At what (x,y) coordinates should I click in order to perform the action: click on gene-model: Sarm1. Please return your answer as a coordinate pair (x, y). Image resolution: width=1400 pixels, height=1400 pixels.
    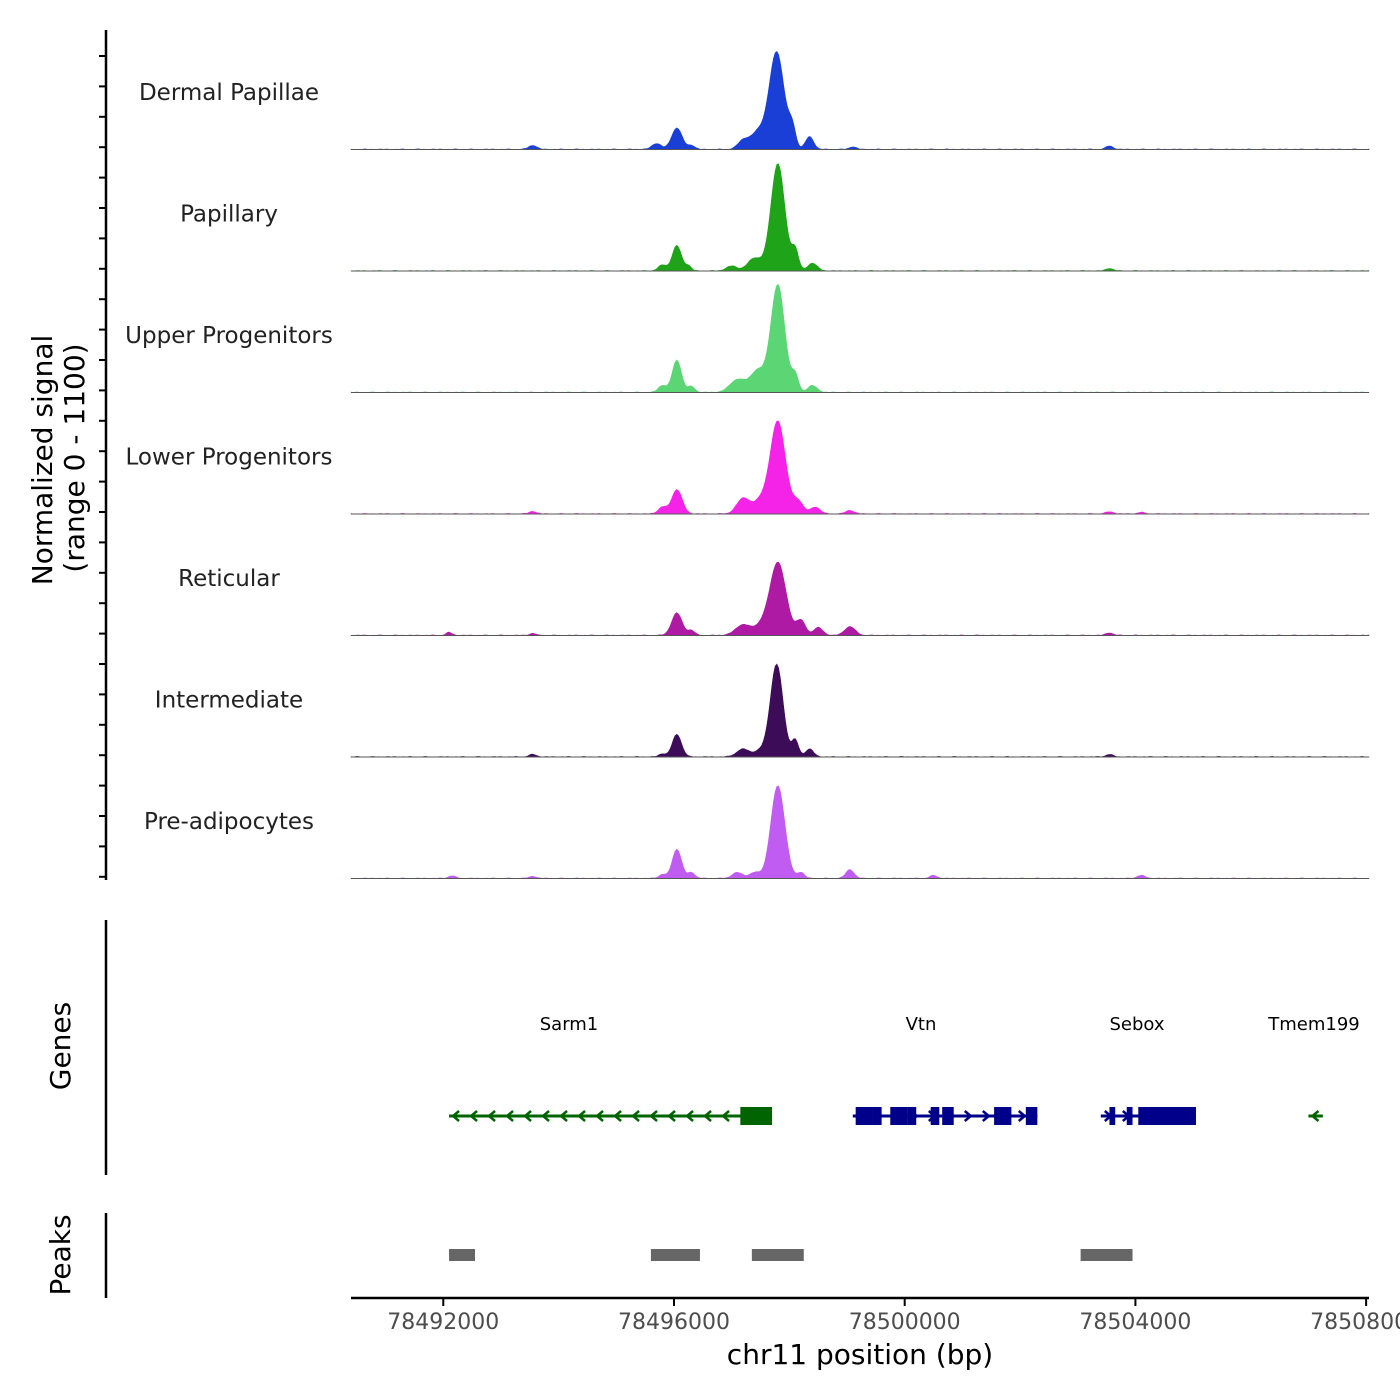
    Looking at the image, I should click on (611, 1069).